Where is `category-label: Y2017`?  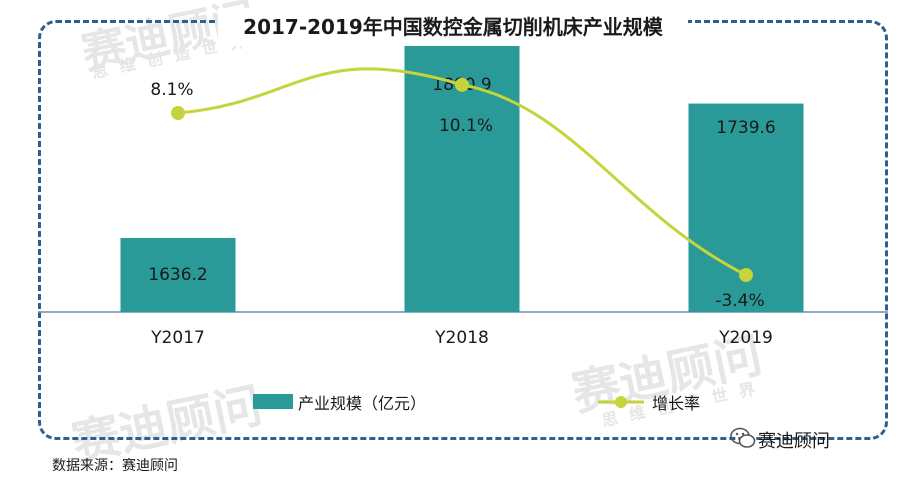
category-label: Y2017 is located at coordinates (177, 338).